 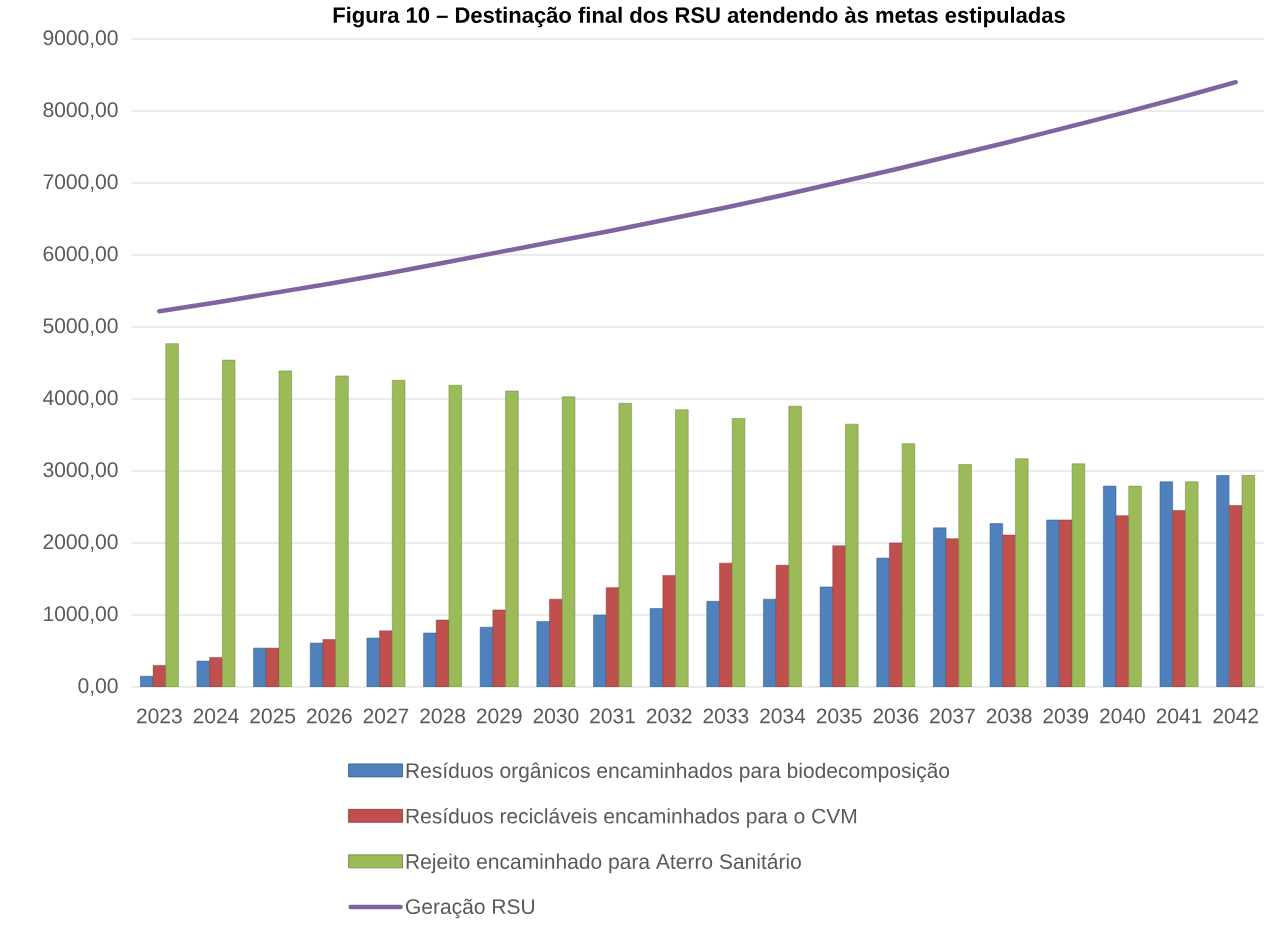 What do you see at coordinates (80, 543) in the screenshot?
I see `y-tick-label: 2000,00` at bounding box center [80, 543].